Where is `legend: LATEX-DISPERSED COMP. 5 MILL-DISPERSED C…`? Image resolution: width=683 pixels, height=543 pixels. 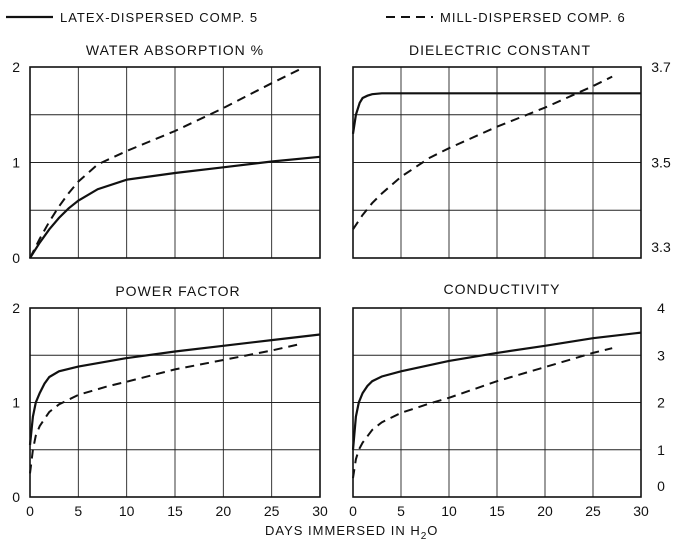 legend: LATEX-DISPERSED COMP. 5 MILL-DISPERSED C… is located at coordinates (316, 17).